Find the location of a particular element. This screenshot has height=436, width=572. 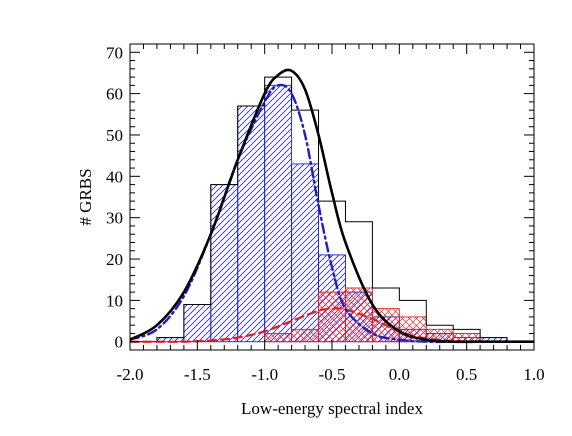

y-tick-label: 0 is located at coordinates (119, 342).